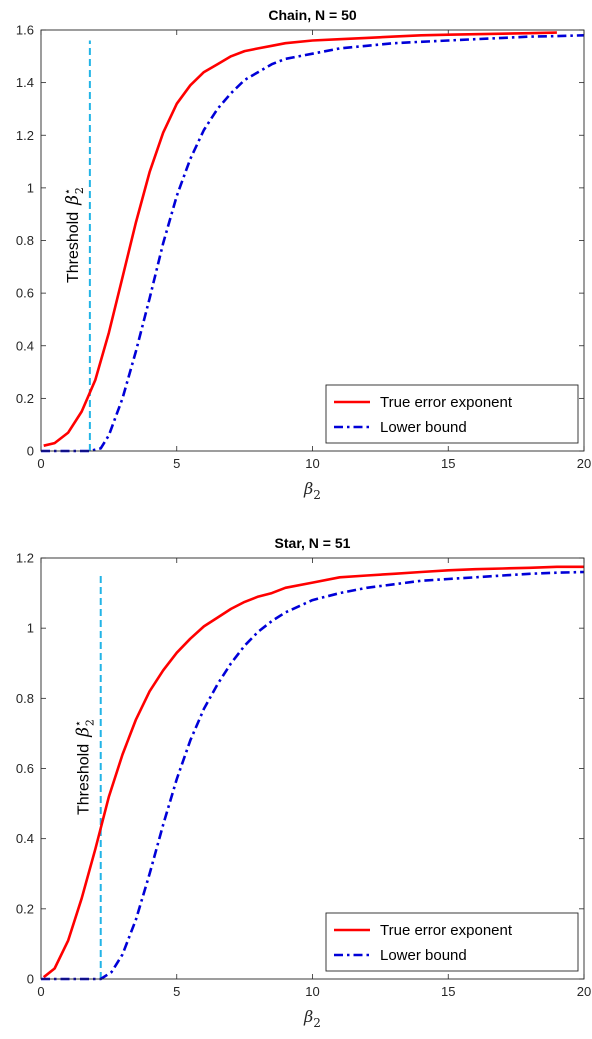  I want to click on chart-title: Chain, N = 50, so click(312, 15).